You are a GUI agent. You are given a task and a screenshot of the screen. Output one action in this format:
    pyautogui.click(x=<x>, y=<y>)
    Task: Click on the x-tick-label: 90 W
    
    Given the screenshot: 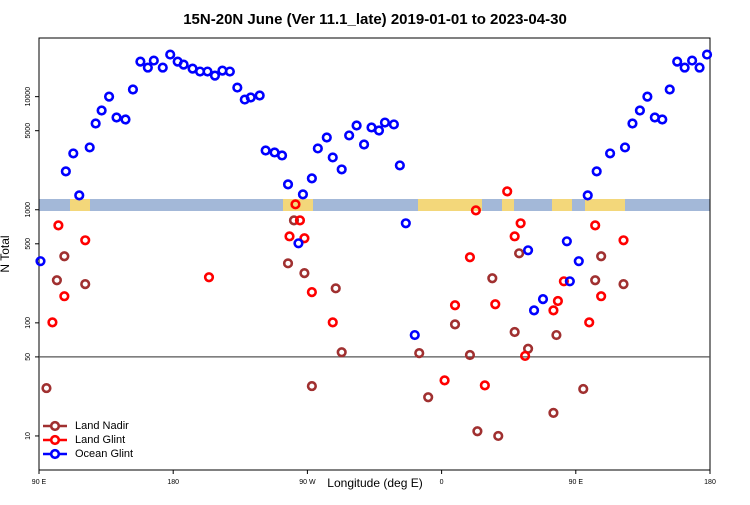 What is the action you would take?
    pyautogui.click(x=307, y=482)
    